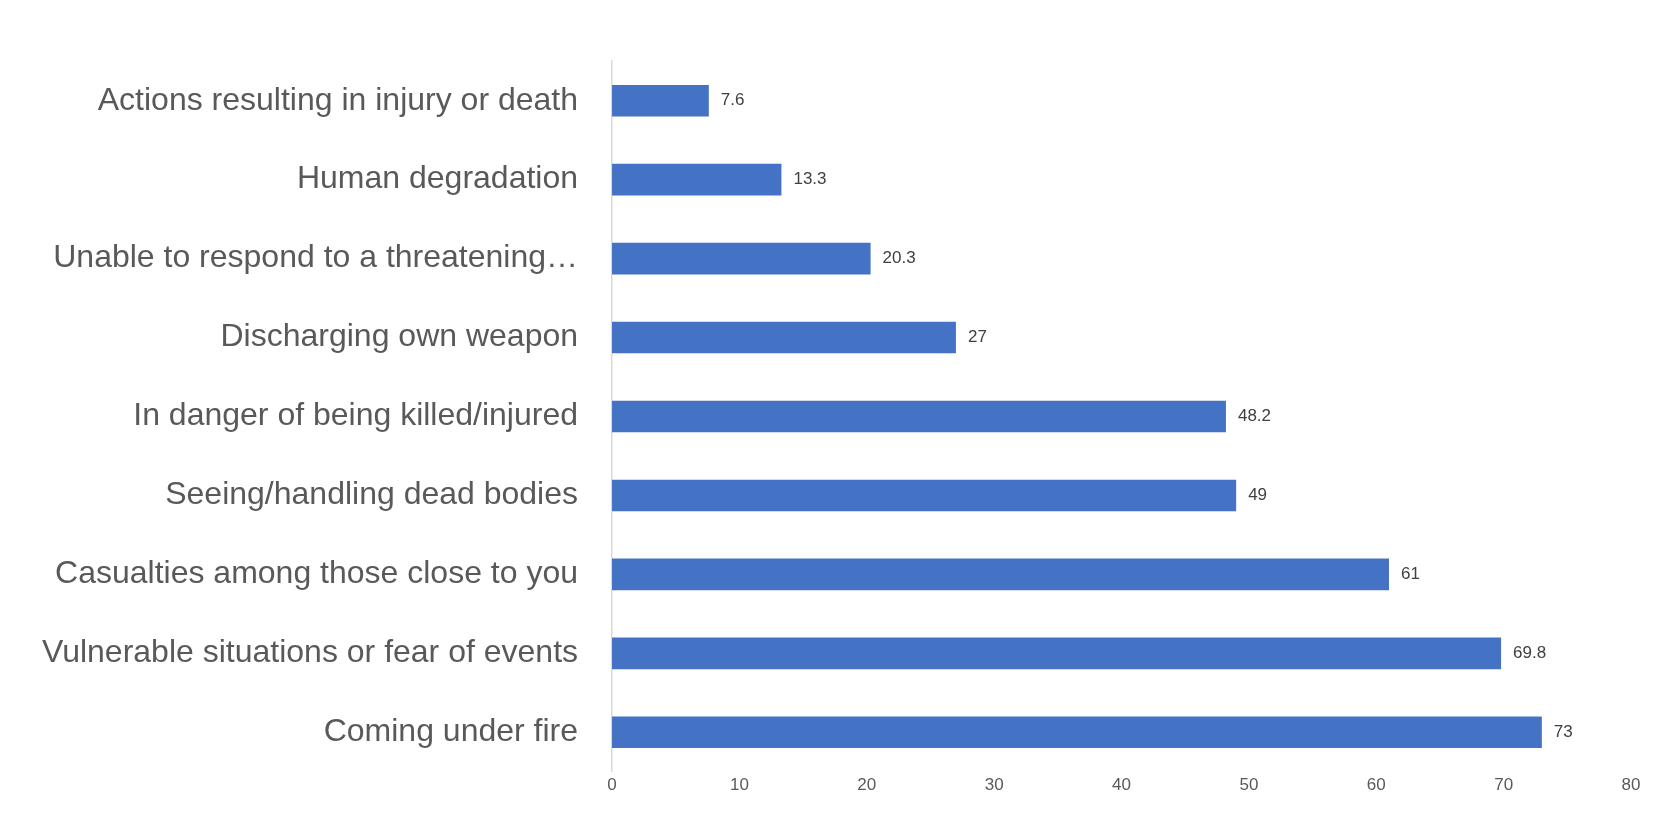 The image size is (1669, 833). What do you see at coordinates (1376, 784) in the screenshot?
I see `x-tick-label: 60` at bounding box center [1376, 784].